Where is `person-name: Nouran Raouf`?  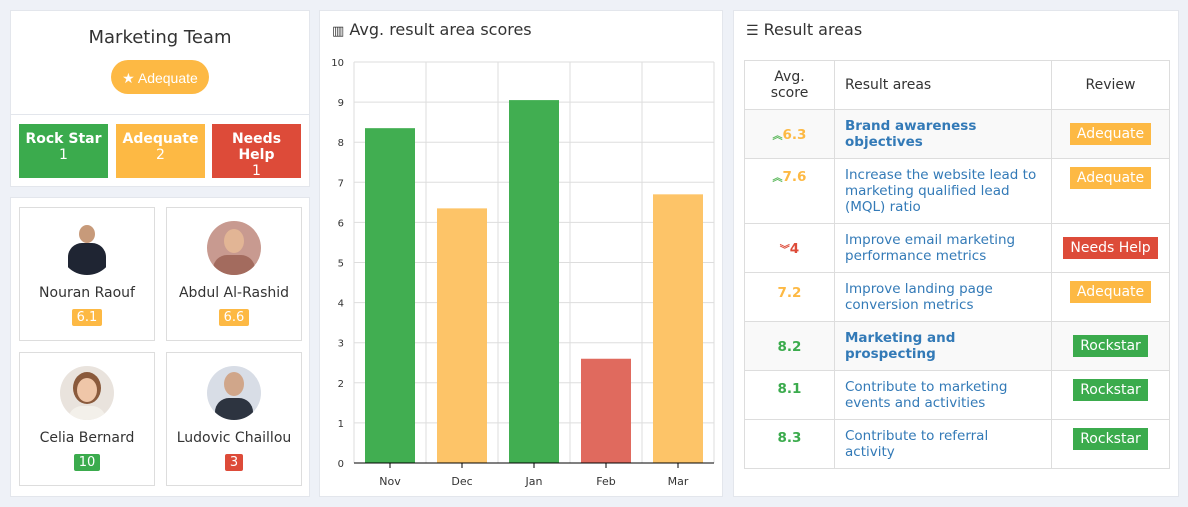
person-name: Nouran Raouf is located at coordinates (87, 293).